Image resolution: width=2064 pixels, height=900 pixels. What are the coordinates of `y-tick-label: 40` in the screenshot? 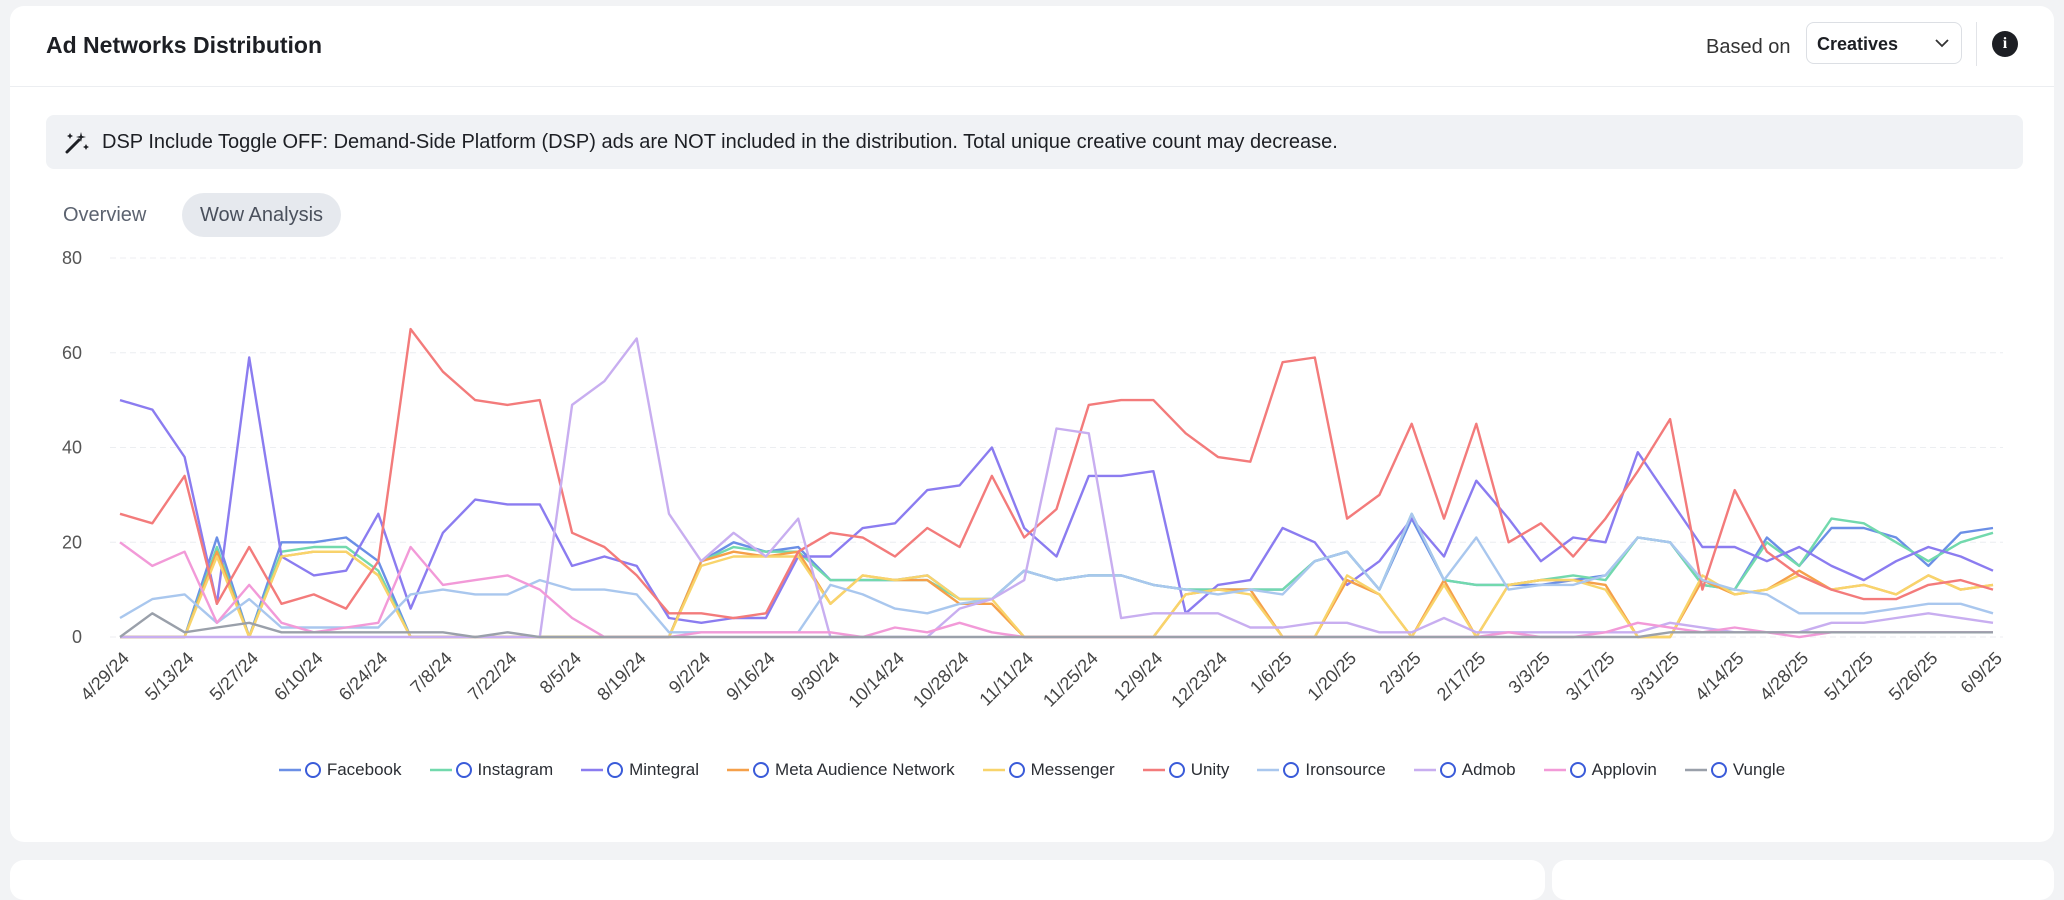 It's located at (72, 448).